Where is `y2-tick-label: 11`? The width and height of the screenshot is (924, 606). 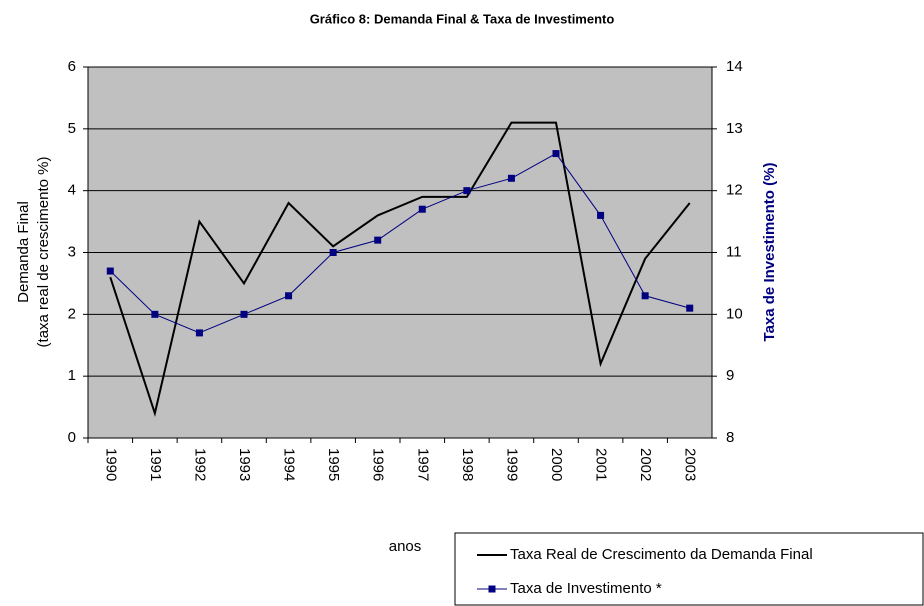 y2-tick-label: 11 is located at coordinates (734, 251).